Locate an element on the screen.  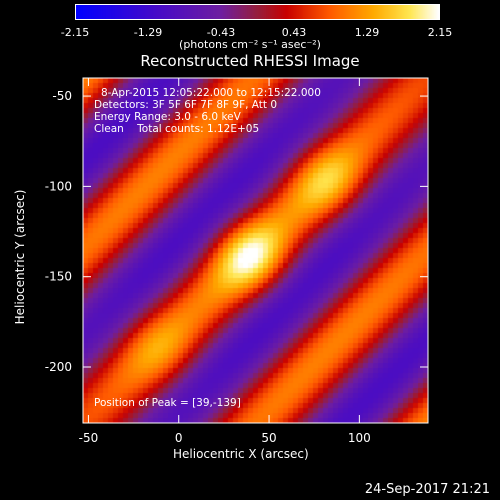
timestamp: 24-Sep-2017 21:21 is located at coordinates (427, 489).